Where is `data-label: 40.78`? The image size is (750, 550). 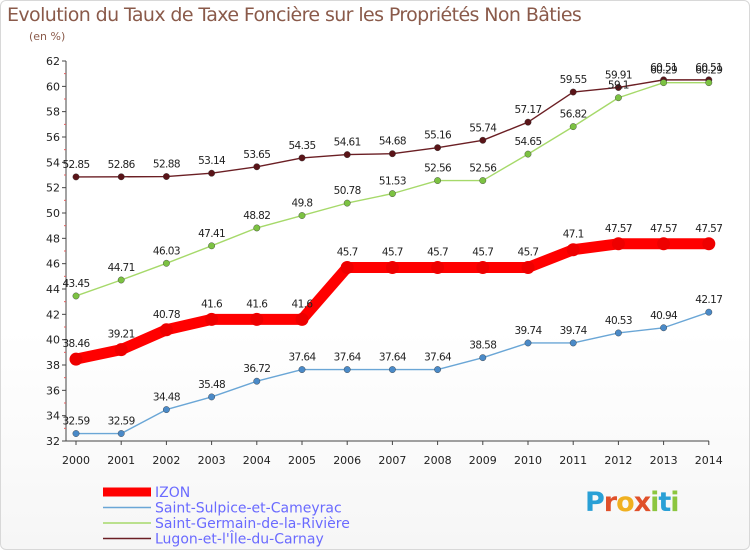
data-label: 40.78 is located at coordinates (166, 315).